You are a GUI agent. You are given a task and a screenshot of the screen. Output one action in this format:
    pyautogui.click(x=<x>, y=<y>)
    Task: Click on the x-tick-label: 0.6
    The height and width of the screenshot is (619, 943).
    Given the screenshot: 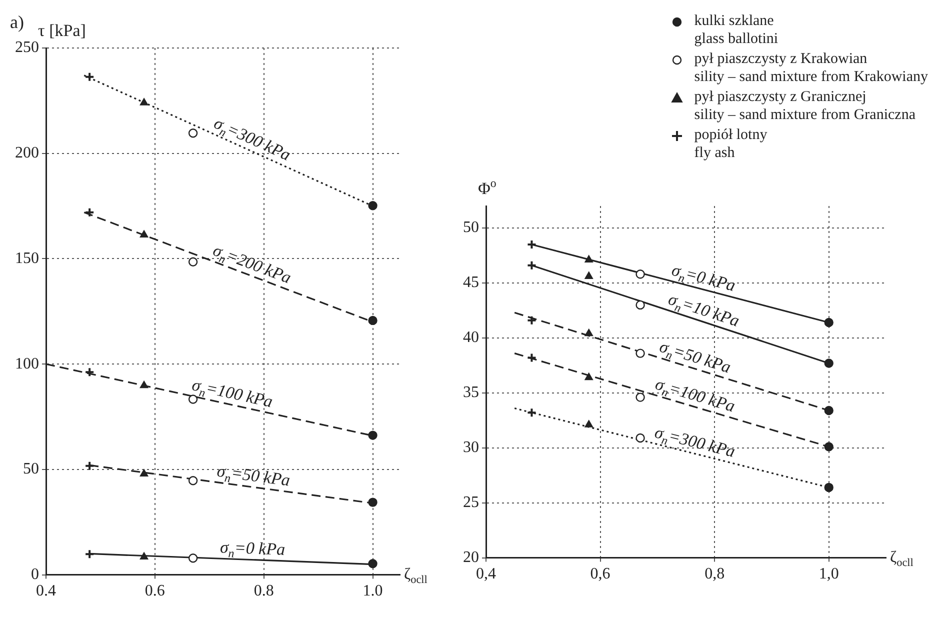 What is the action you would take?
    pyautogui.click(x=154, y=591)
    